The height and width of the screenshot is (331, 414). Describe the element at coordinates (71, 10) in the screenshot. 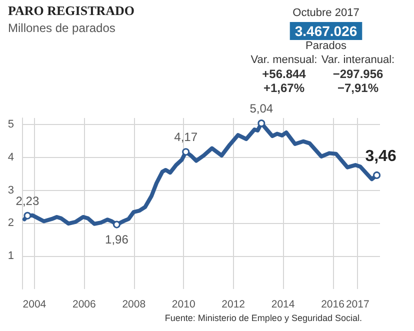

I see `chart-title: PARO REGISTRADO` at that location.